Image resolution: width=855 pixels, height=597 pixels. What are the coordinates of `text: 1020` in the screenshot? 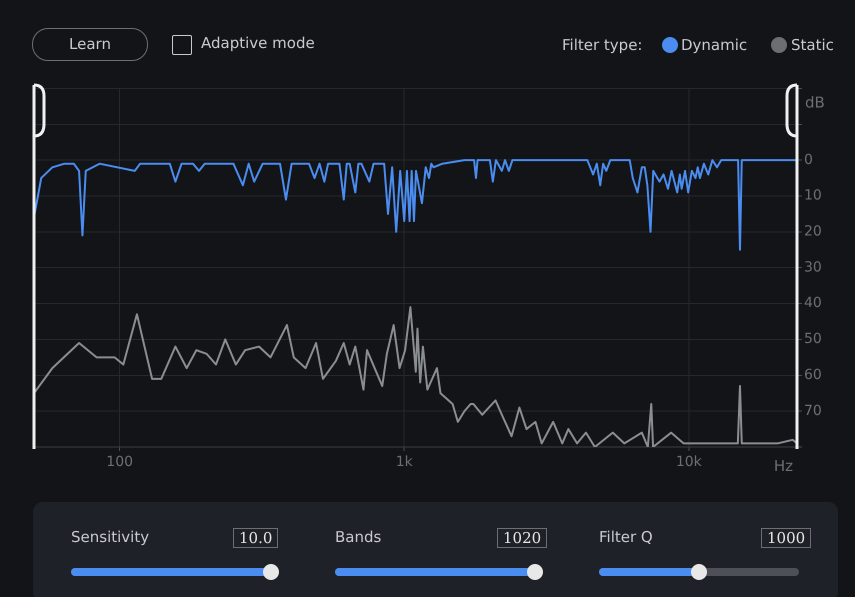 It's located at (522, 538).